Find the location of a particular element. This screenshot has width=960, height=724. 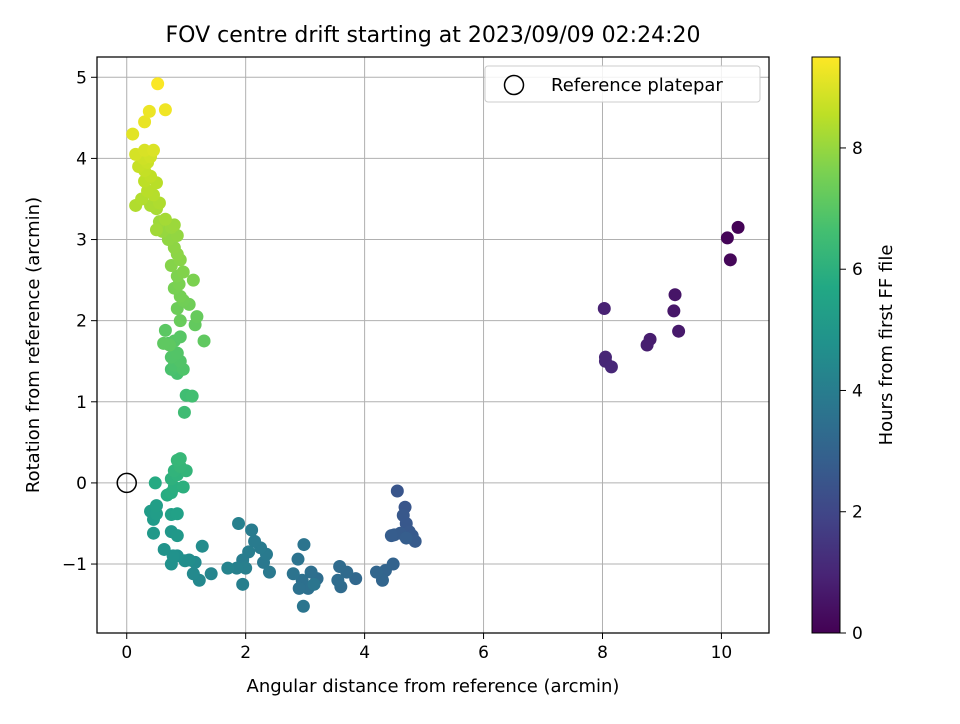

colorbar-label: Hours from first FF file is located at coordinates (886, 345).